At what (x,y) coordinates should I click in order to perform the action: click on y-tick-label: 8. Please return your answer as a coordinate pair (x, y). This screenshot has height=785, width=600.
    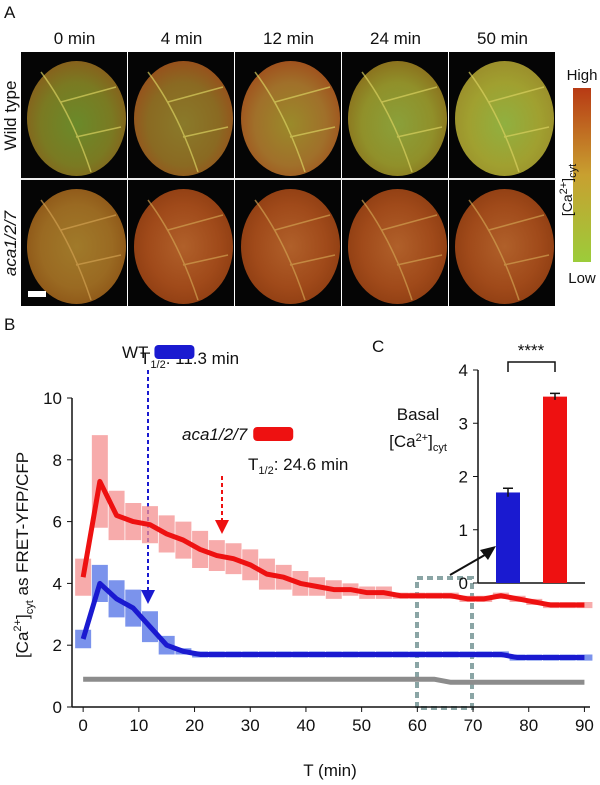
    Looking at the image, I should click on (57, 460).